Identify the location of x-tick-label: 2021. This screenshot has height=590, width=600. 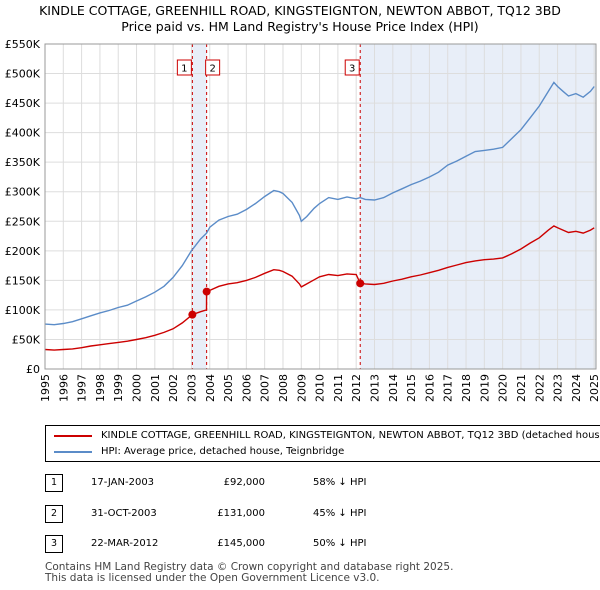
(521, 388).